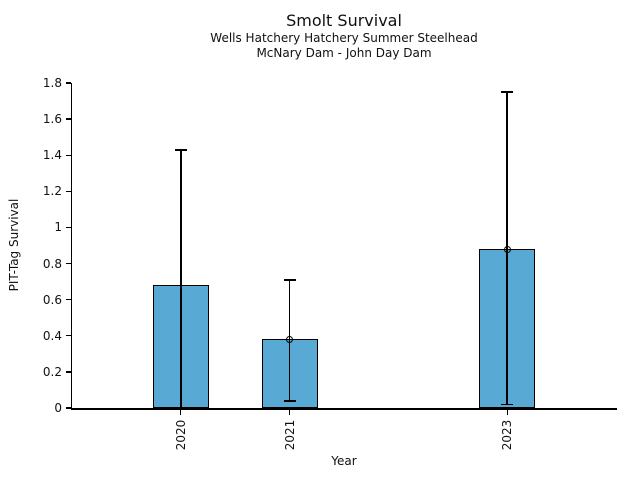 The width and height of the screenshot is (640, 480). What do you see at coordinates (52, 263) in the screenshot?
I see `y-tick-label: 0.8` at bounding box center [52, 263].